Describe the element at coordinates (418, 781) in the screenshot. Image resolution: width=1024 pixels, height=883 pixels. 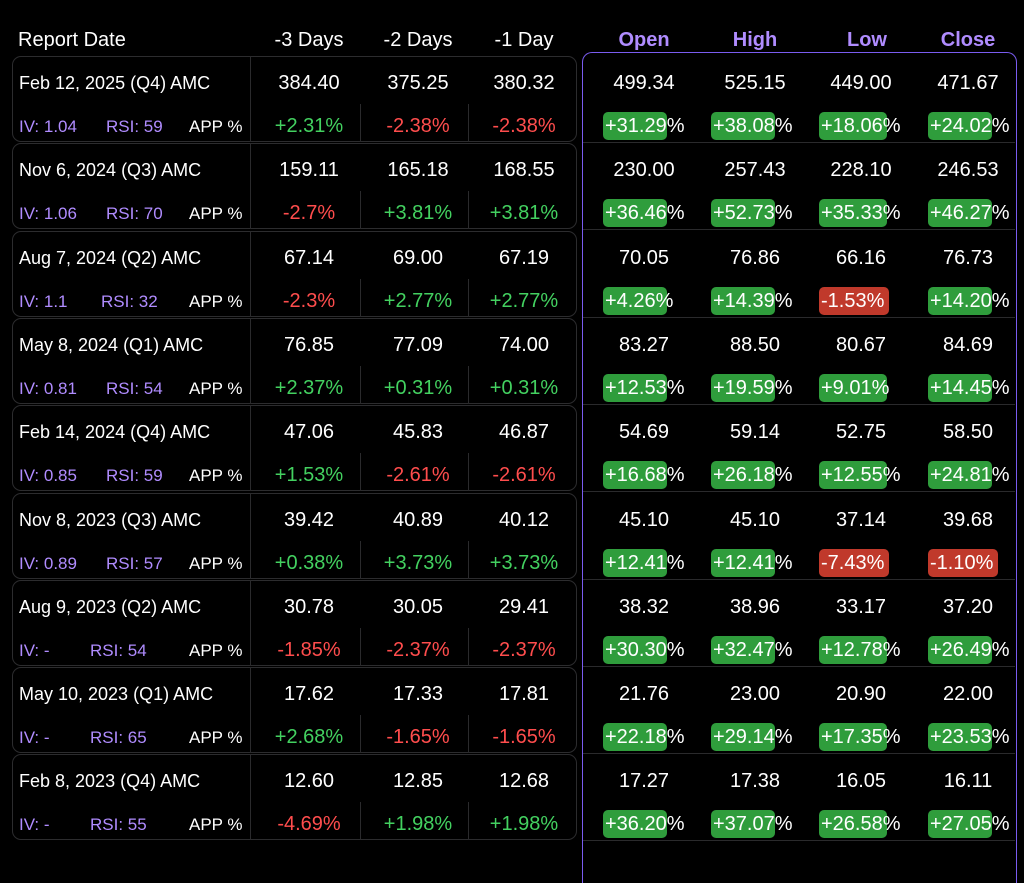
I see `pre-earnings-price: 12.85` at that location.